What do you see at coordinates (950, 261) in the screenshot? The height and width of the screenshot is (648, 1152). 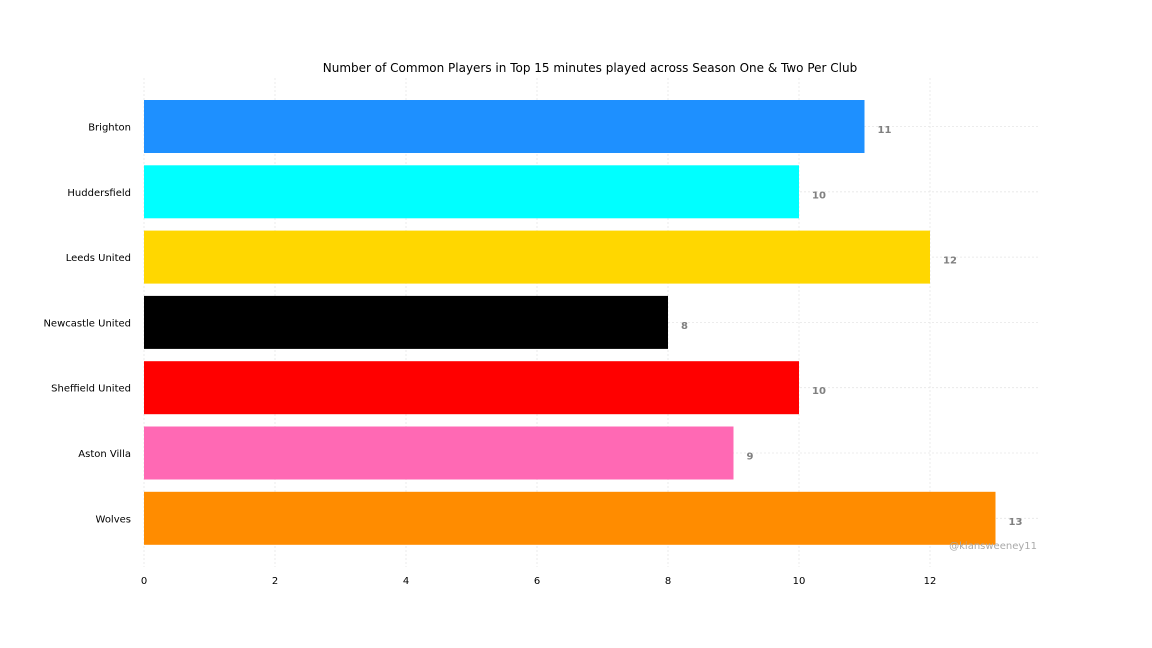 I see `value-label: 12` at bounding box center [950, 261].